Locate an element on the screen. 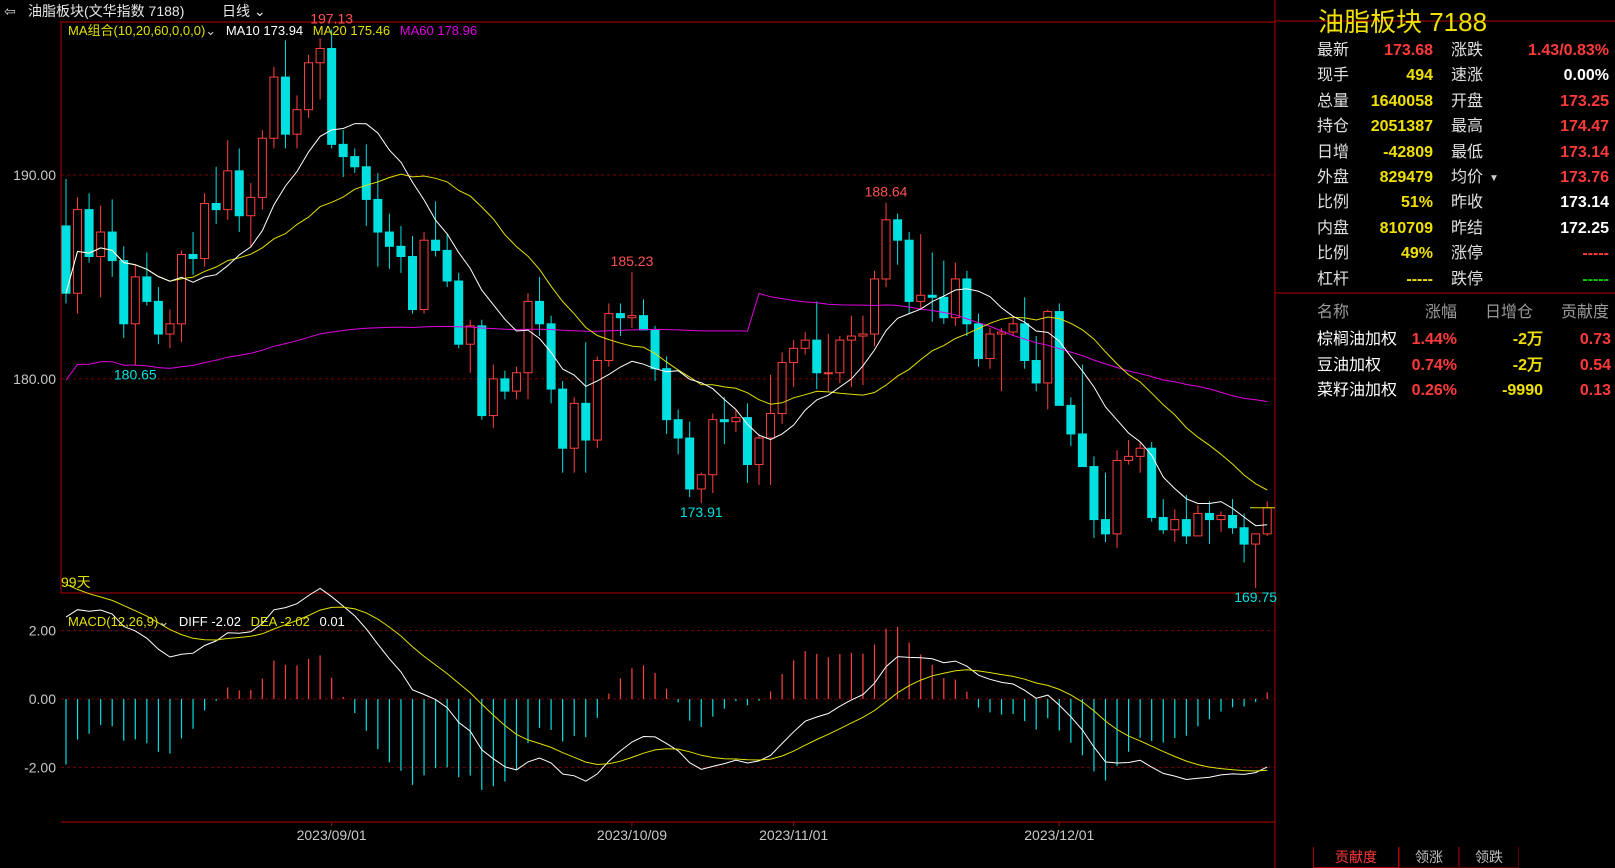 The height and width of the screenshot is (868, 1615). contrib-row: 棕榈油加权 1.44% -2万 0.73 is located at coordinates (1464, 340).